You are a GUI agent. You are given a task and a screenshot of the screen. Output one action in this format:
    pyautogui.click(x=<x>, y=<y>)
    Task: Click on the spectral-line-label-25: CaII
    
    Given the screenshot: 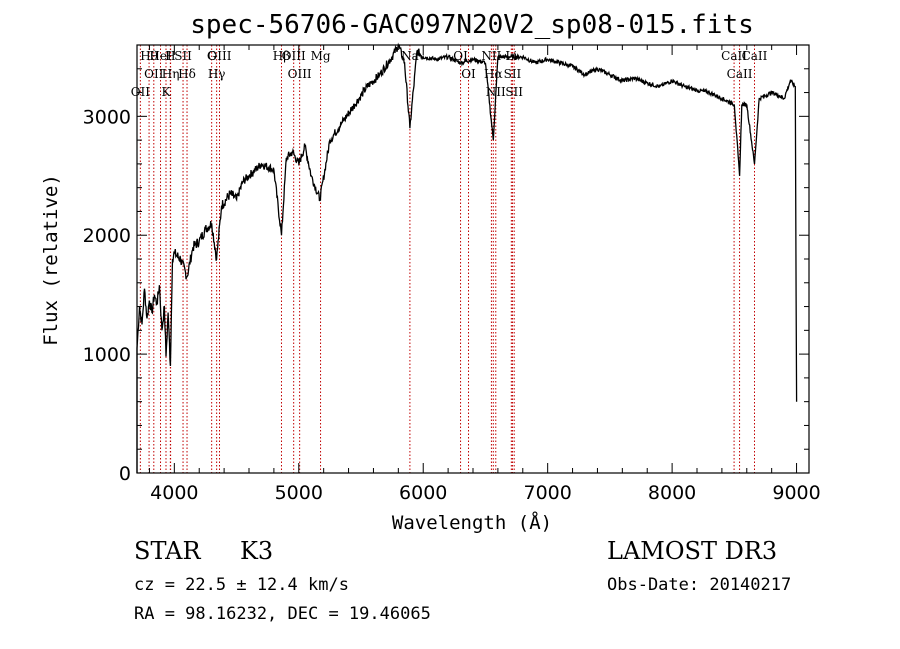 What is the action you would take?
    pyautogui.click(x=734, y=56)
    